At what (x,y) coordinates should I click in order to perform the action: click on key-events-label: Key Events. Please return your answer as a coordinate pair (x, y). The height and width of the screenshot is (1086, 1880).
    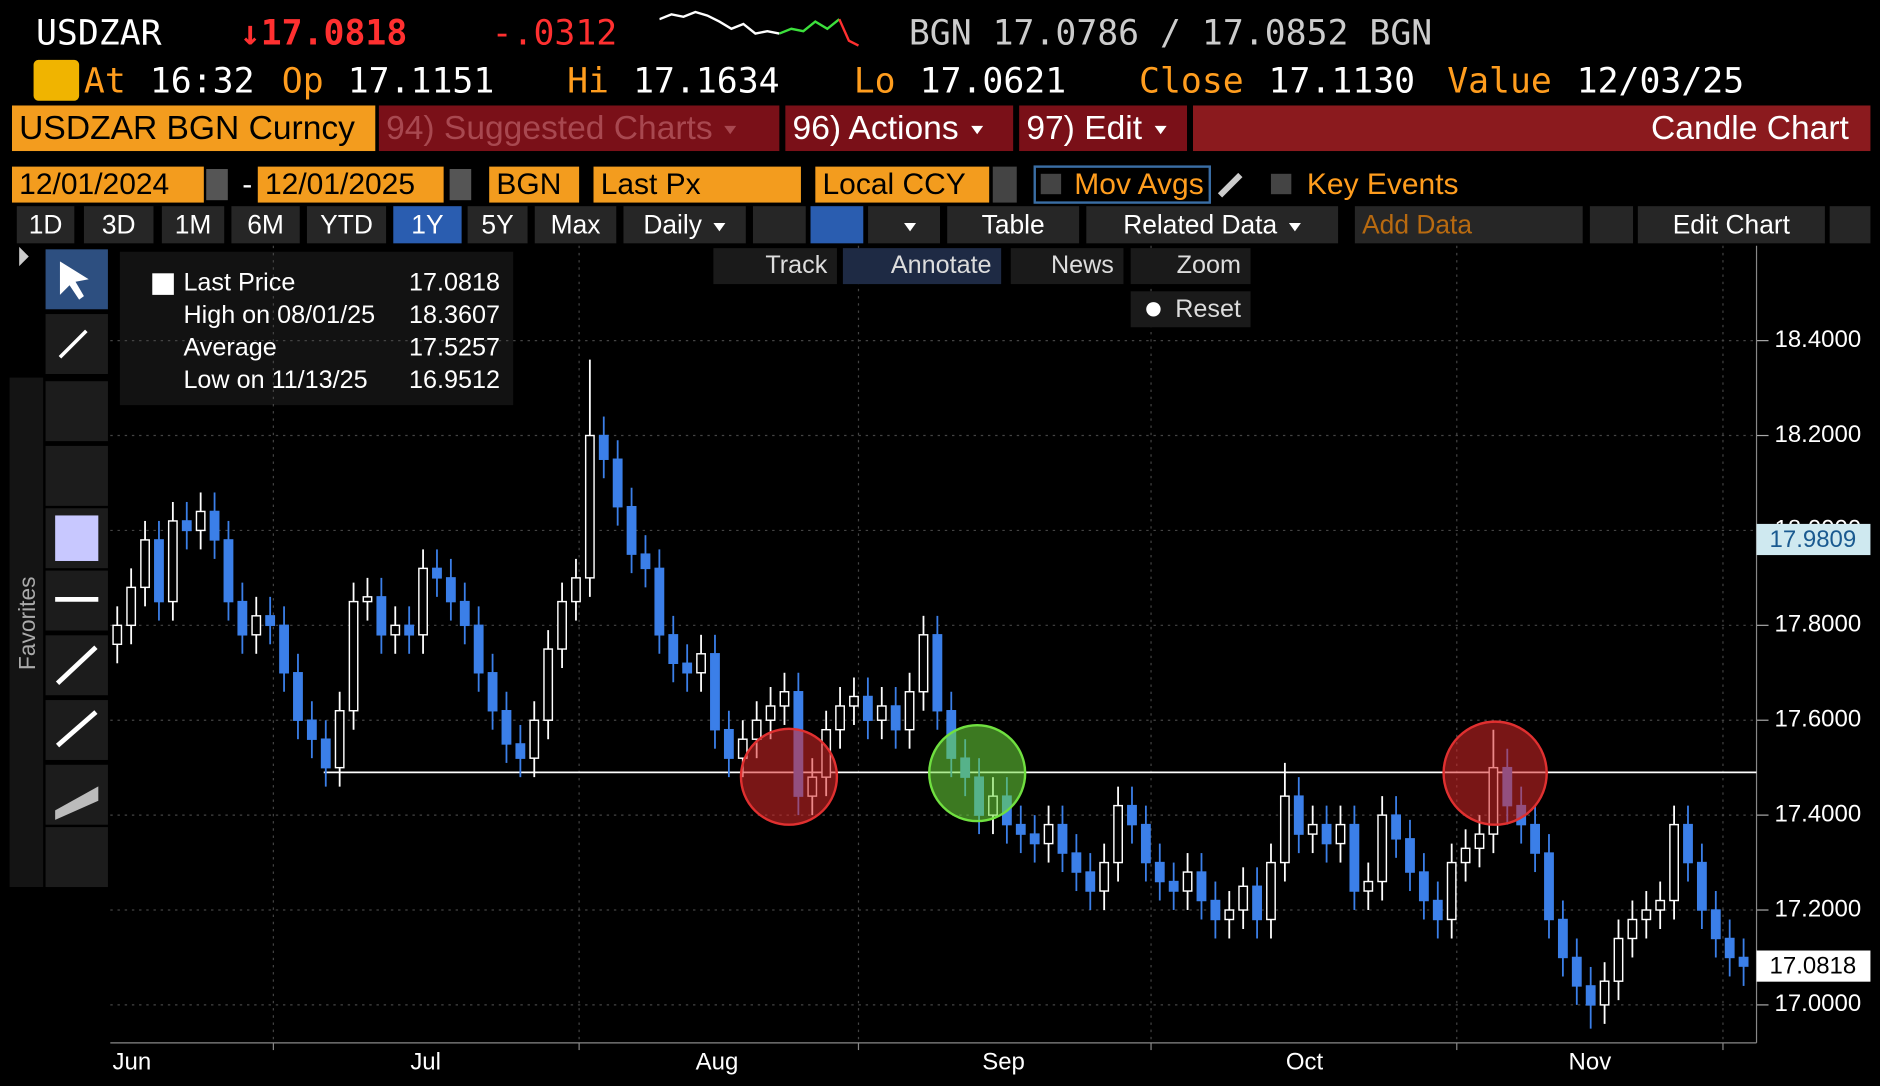
    Looking at the image, I should click on (1382, 184).